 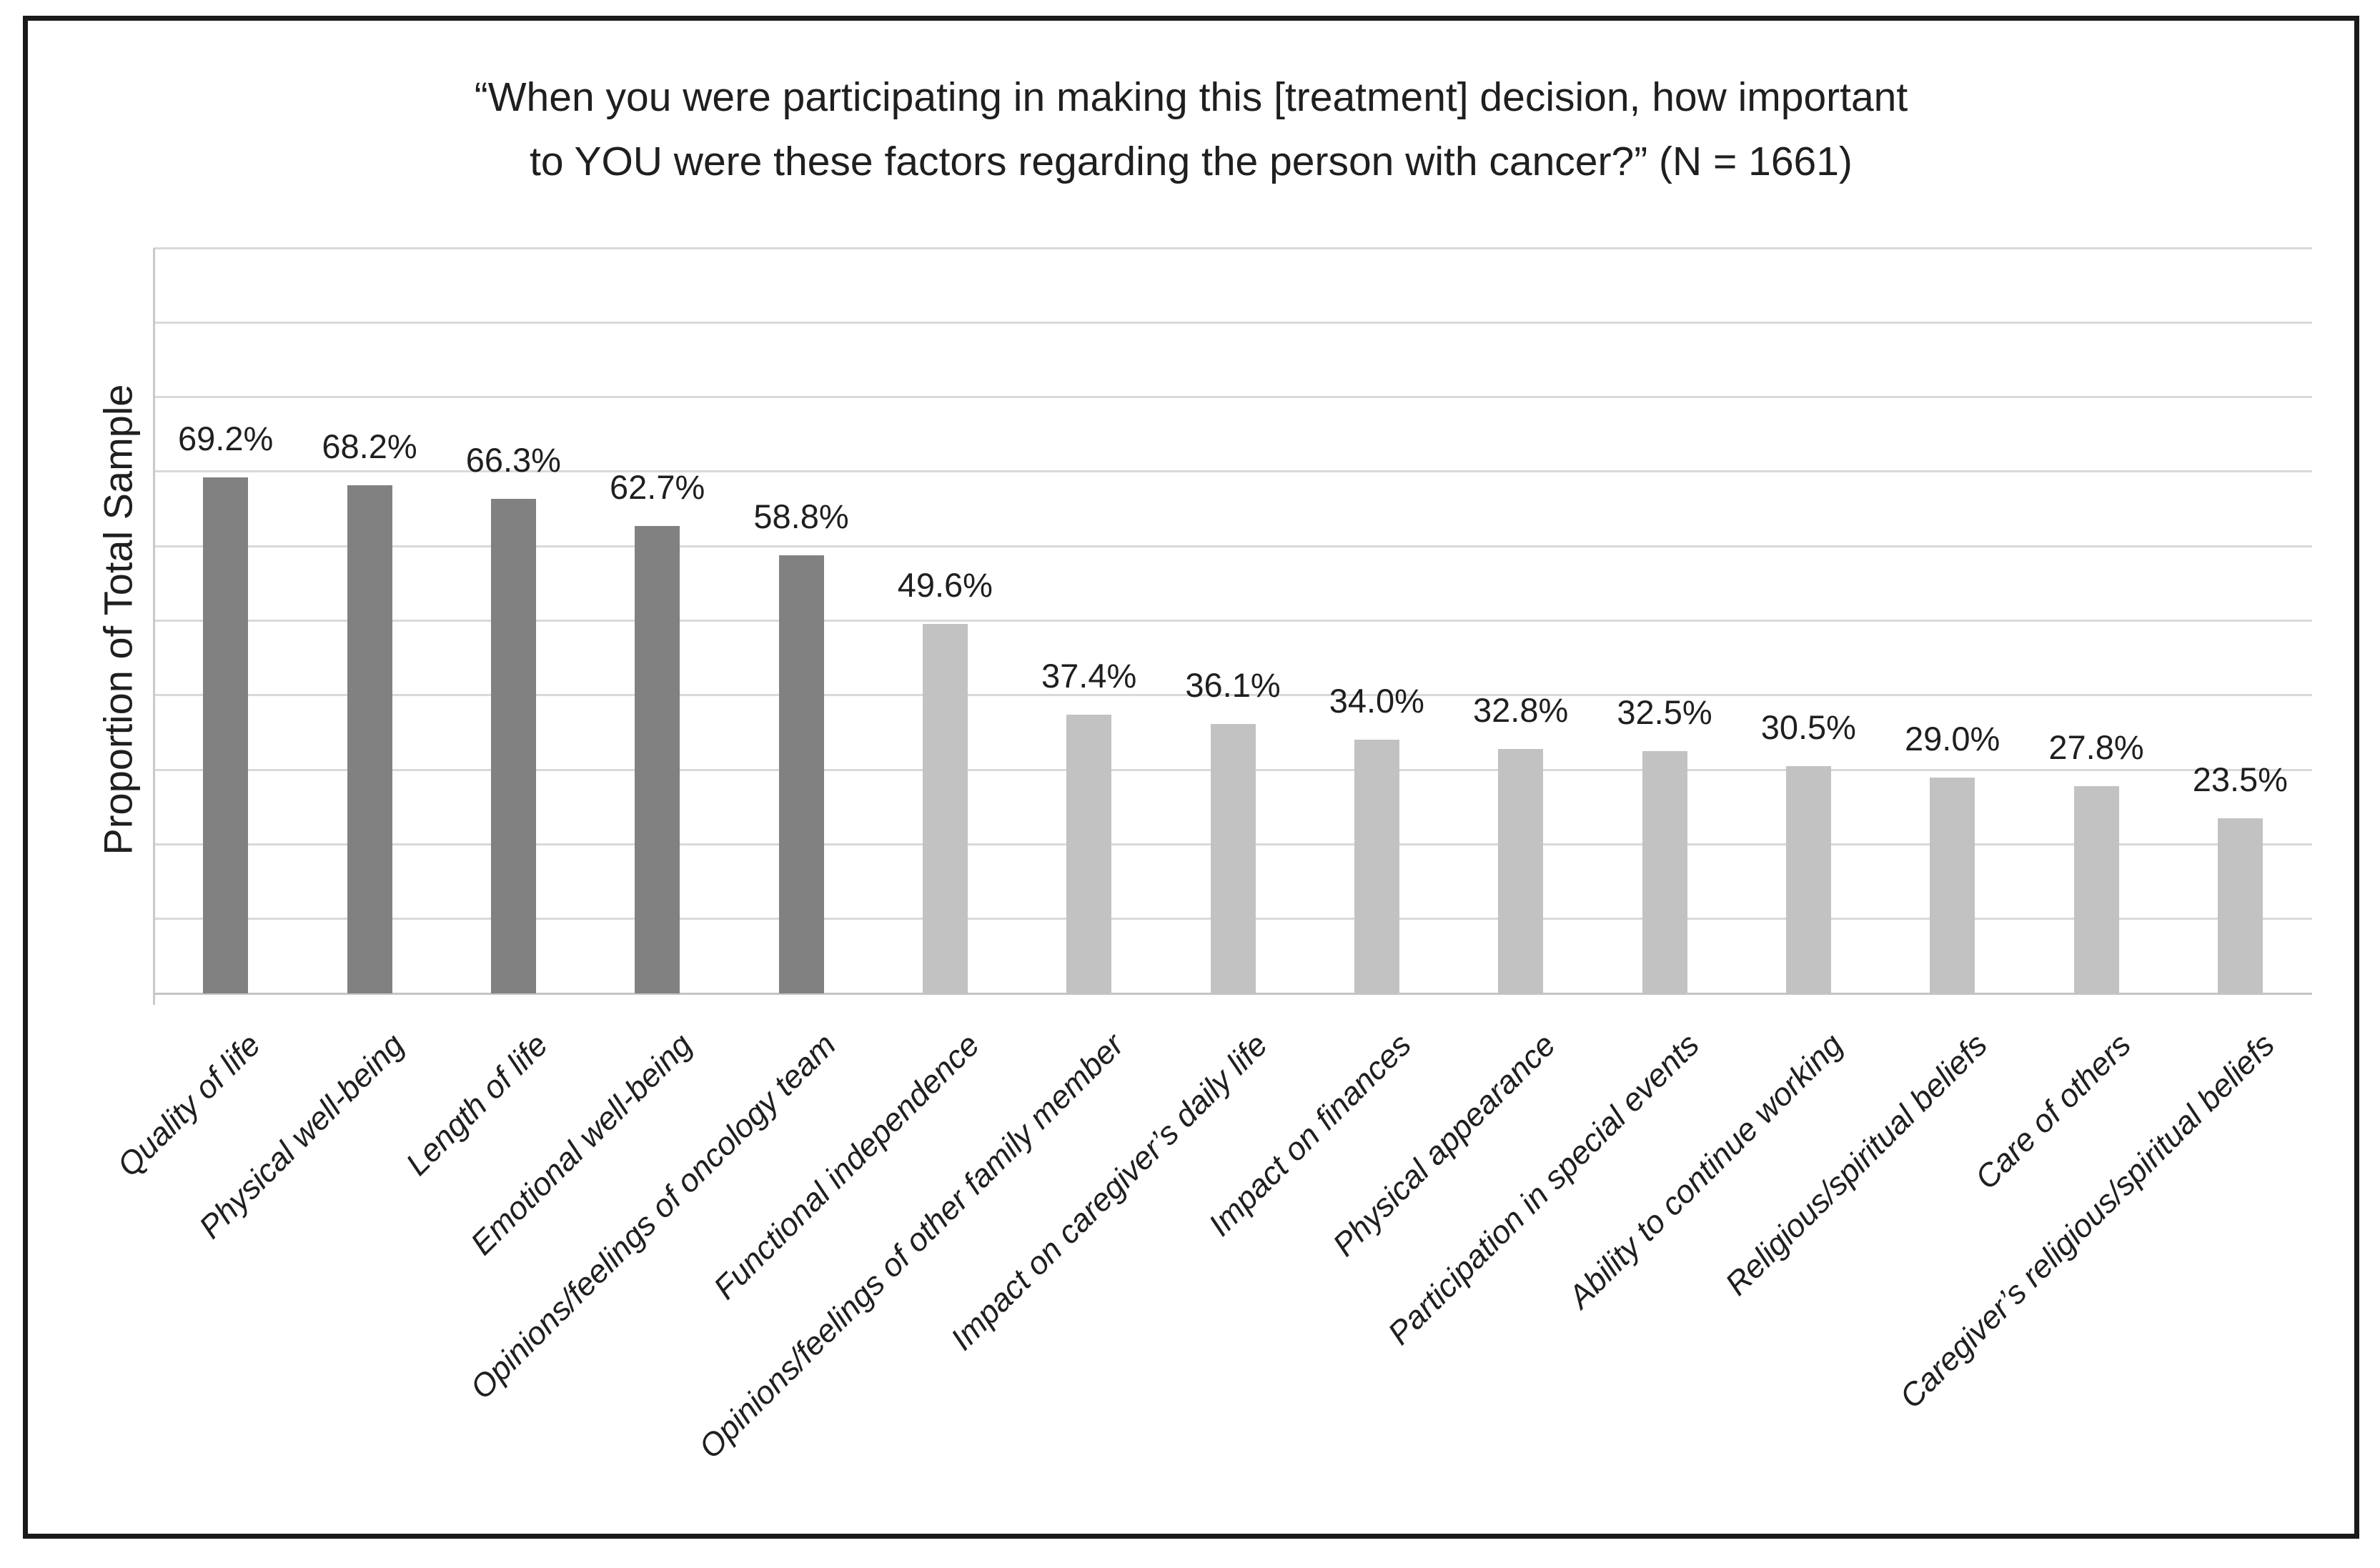 What do you see at coordinates (1808, 727) in the screenshot?
I see `bar-value-label: 30.5%` at bounding box center [1808, 727].